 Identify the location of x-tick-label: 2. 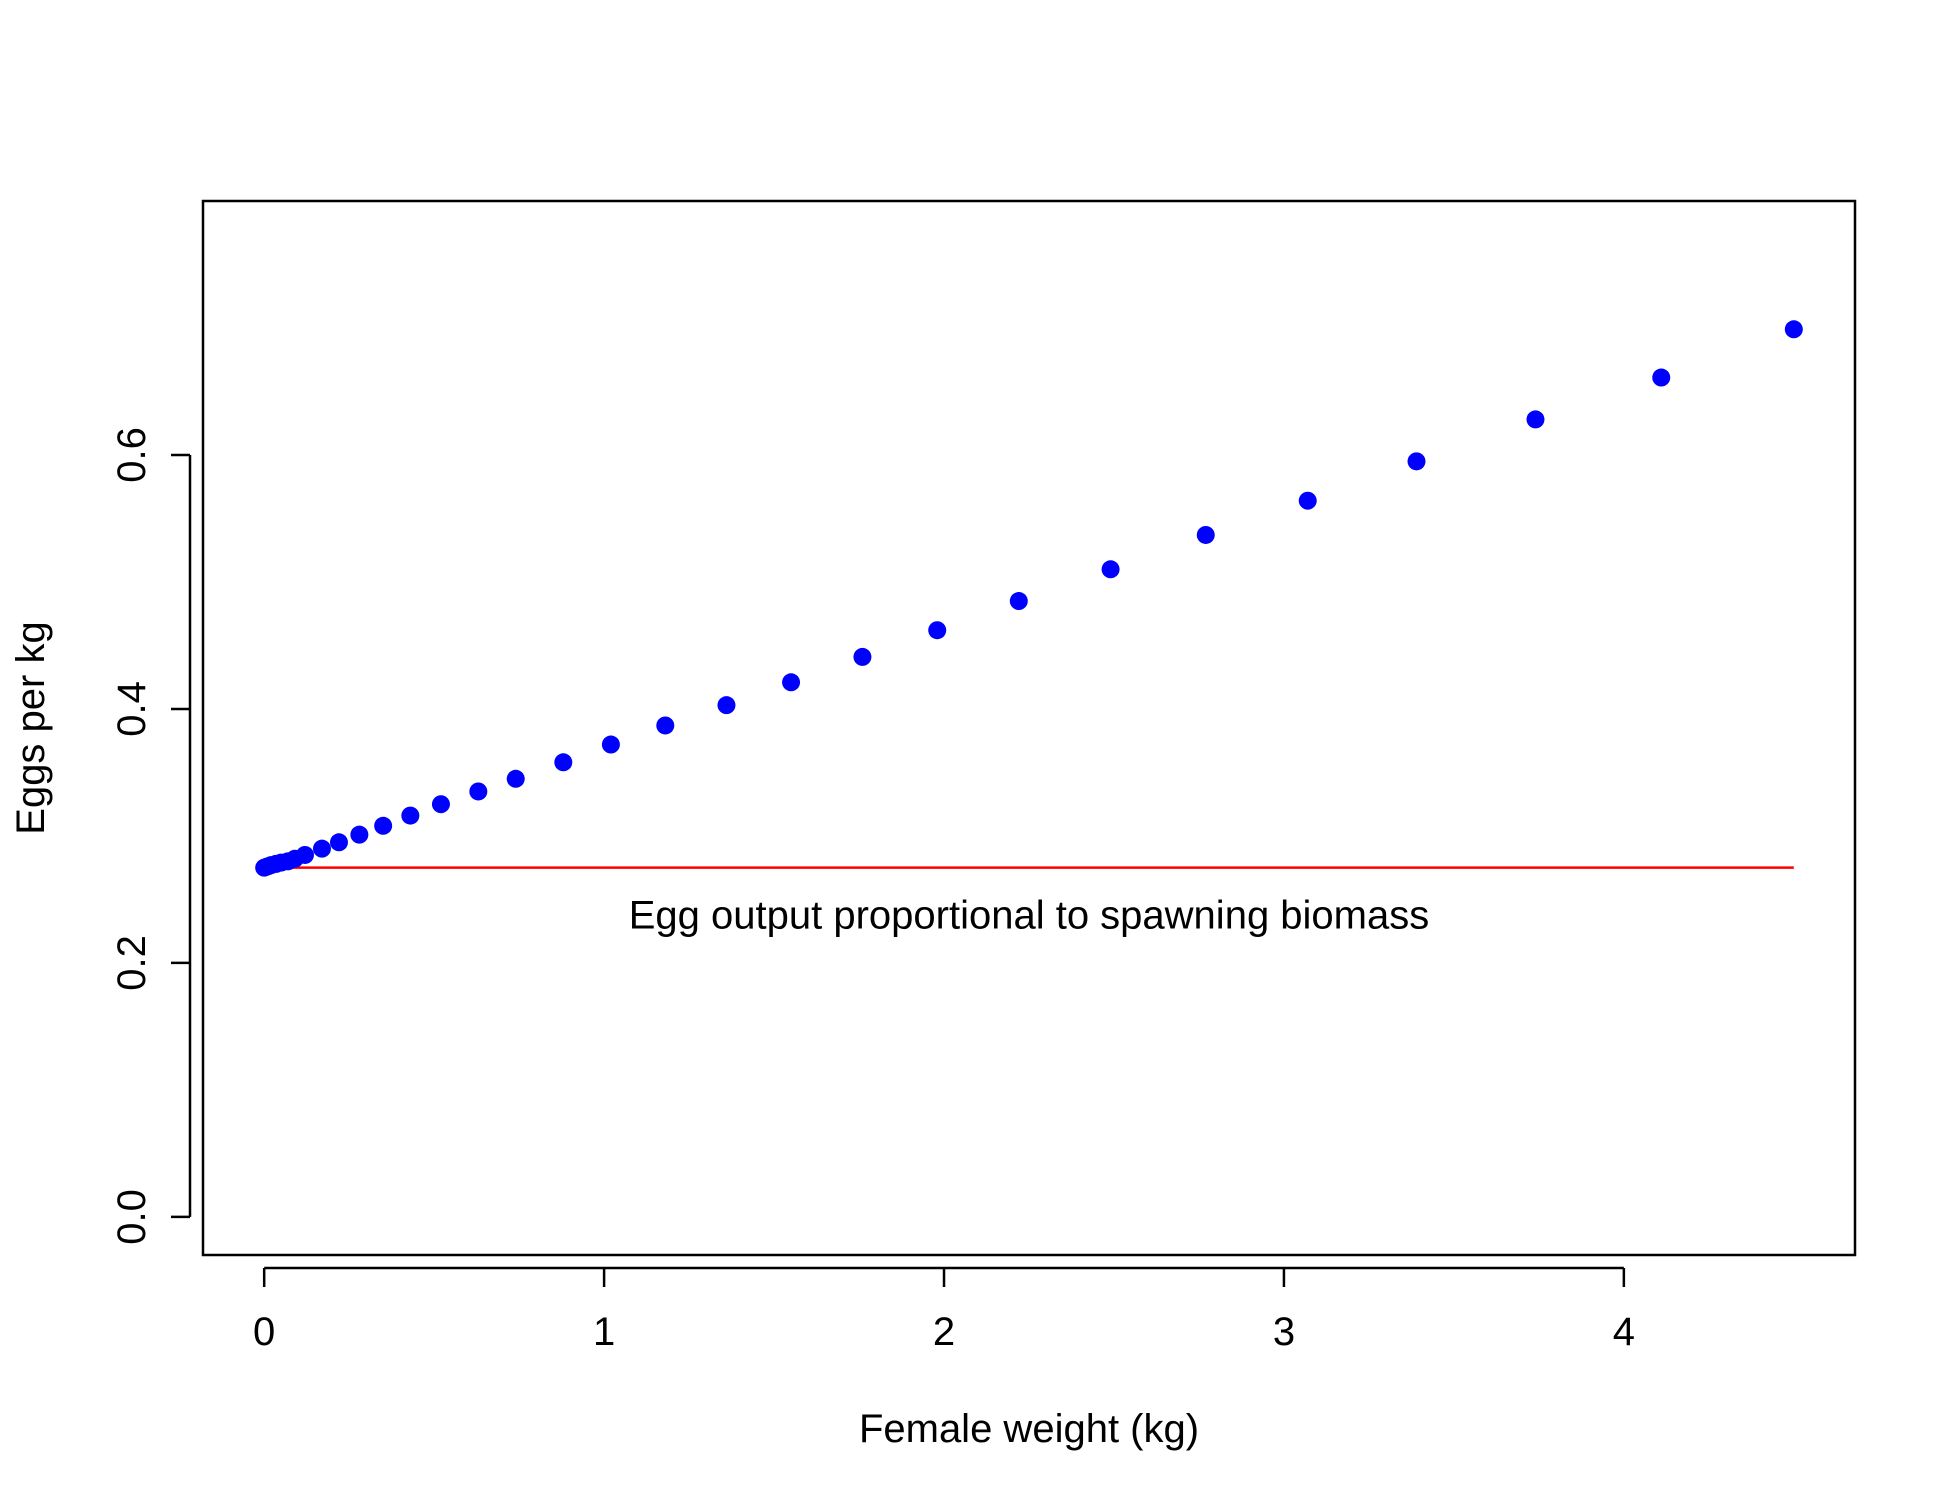
(944, 1332).